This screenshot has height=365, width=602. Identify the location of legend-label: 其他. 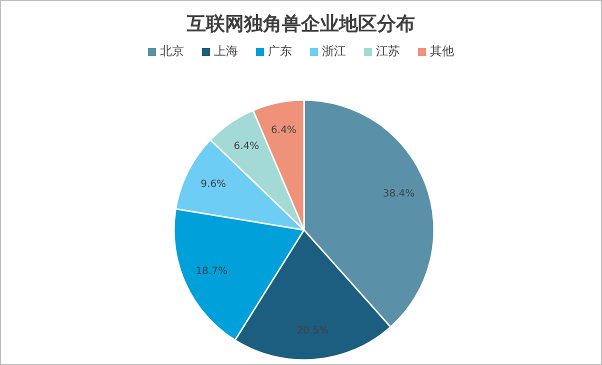
(442, 51).